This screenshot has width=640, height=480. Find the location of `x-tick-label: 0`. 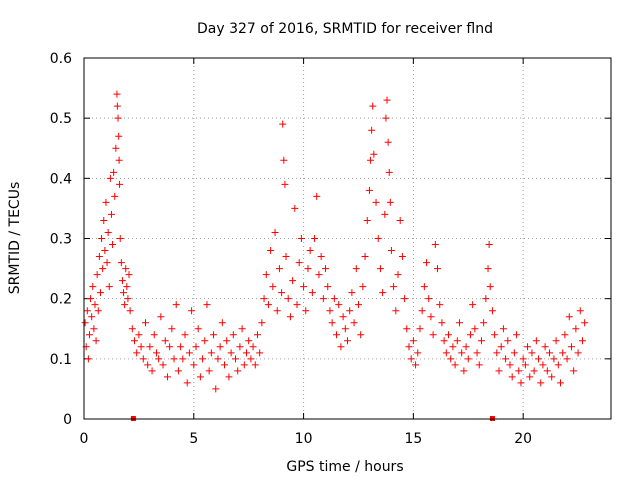

x-tick-label: 0 is located at coordinates (84, 439).